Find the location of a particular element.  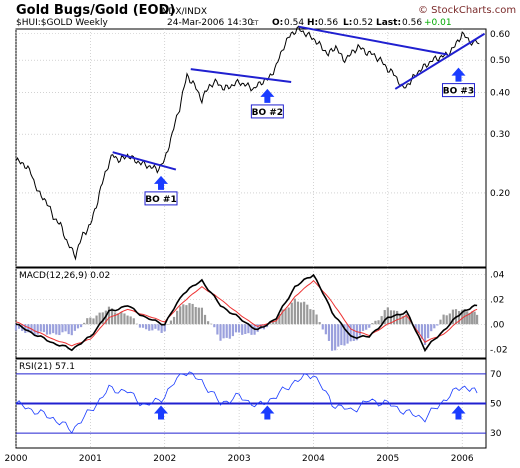

x-tick-label: 2000 is located at coordinates (16, 459).